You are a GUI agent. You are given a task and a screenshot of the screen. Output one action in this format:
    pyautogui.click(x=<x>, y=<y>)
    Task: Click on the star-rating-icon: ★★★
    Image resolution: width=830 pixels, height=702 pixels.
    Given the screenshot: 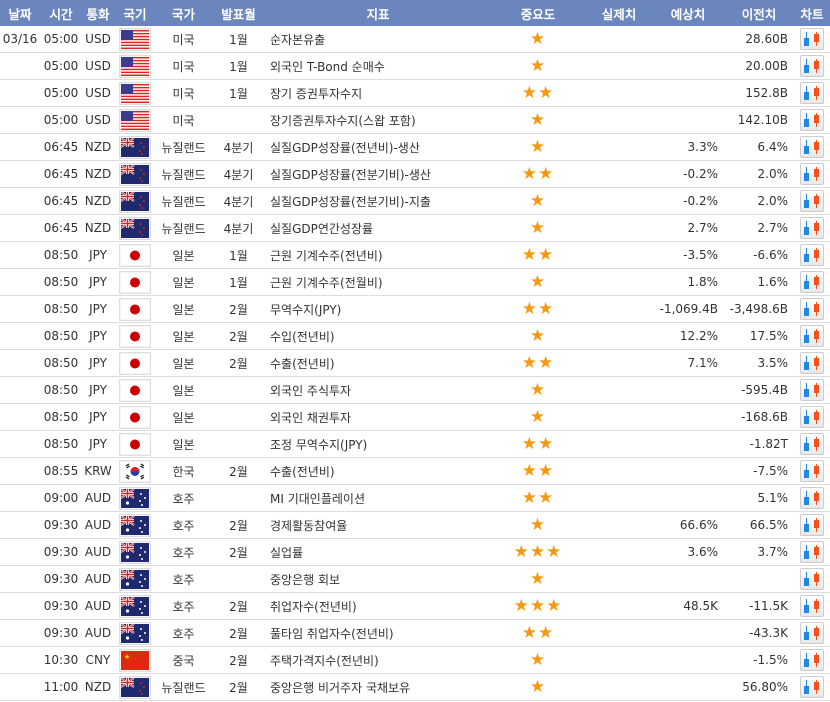 What is the action you would take?
    pyautogui.click(x=538, y=605)
    